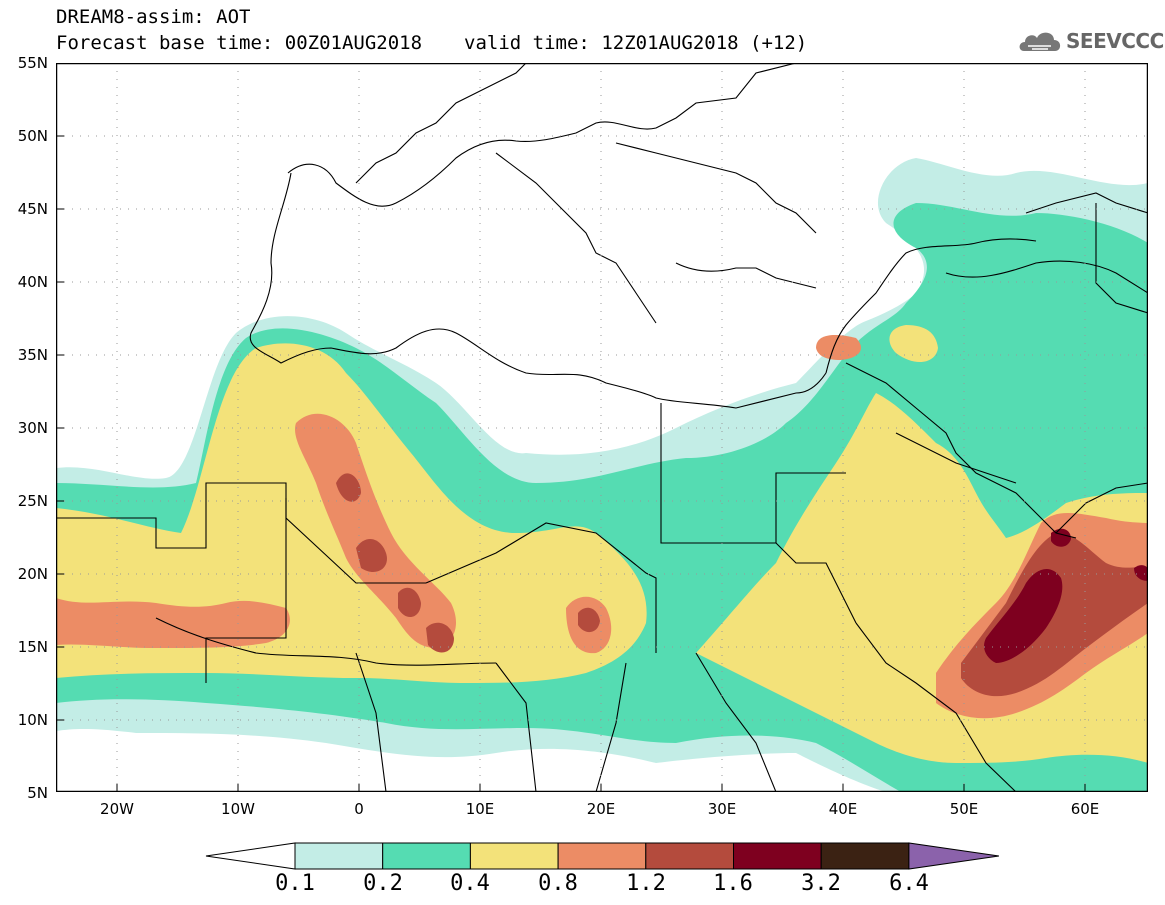 The width and height of the screenshot is (1165, 905). I want to click on lat-label: 30N, so click(32, 428).